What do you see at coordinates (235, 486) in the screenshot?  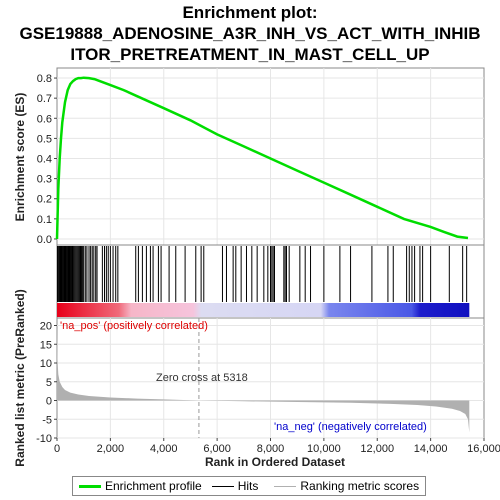 I see `legend-item-hits: Hits` at bounding box center [235, 486].